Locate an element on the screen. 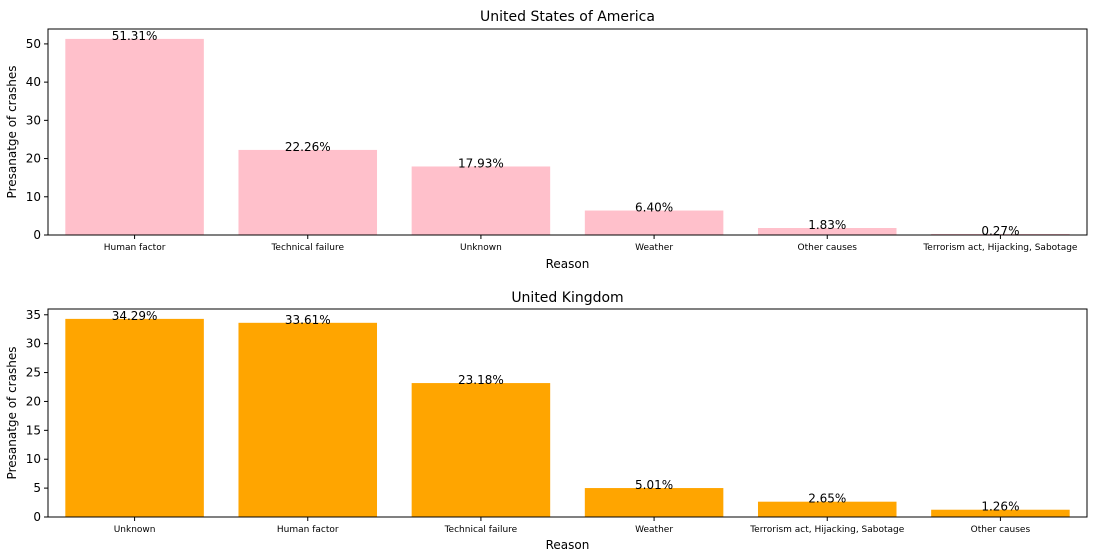 The width and height of the screenshot is (1094, 556). data-label: 17.93% is located at coordinates (481, 163).